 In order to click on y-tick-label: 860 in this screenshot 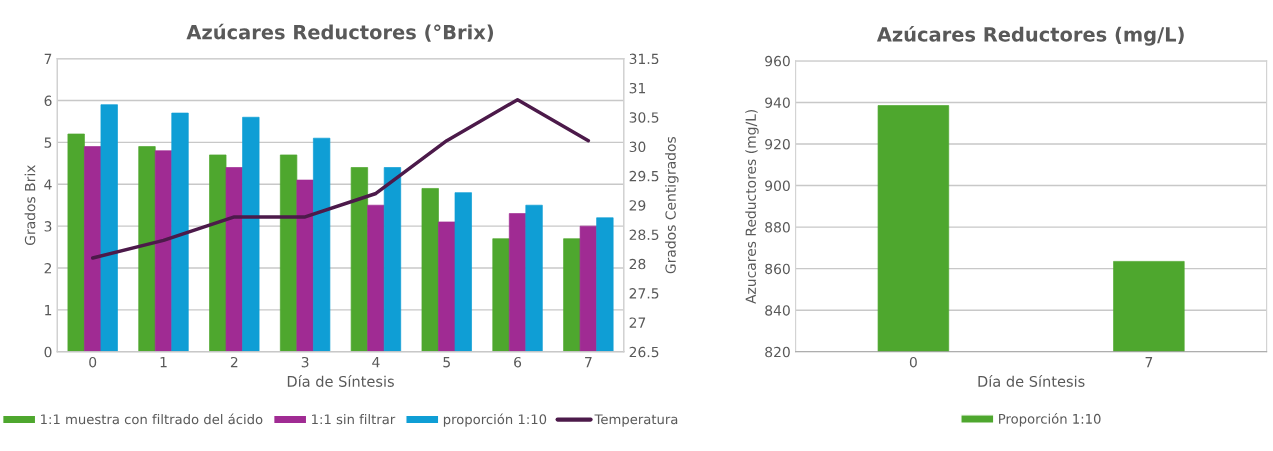, I will do `click(777, 269)`.